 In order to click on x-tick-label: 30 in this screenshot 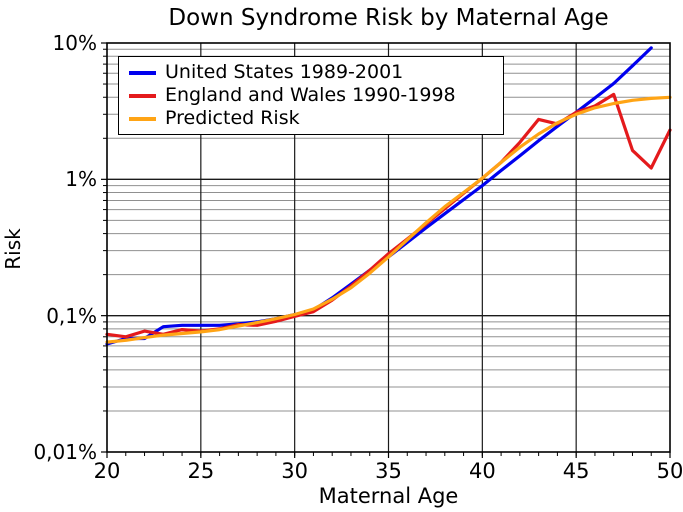, I will do `click(295, 471)`.